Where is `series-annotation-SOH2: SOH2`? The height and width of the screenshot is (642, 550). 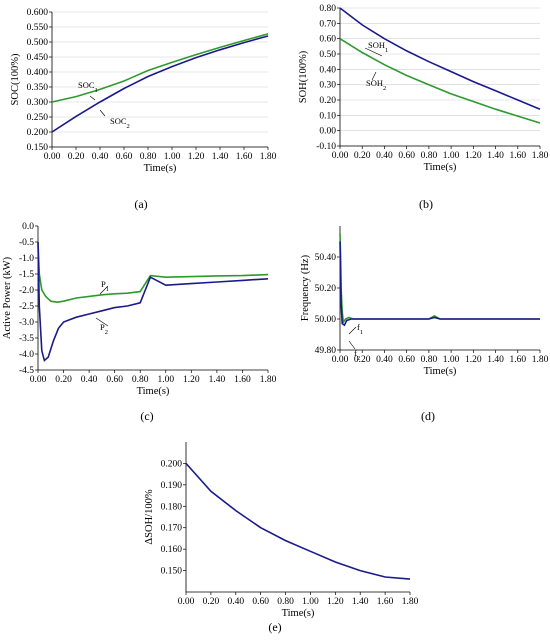 series-annotation-SOH2: SOH2 is located at coordinates (376, 85).